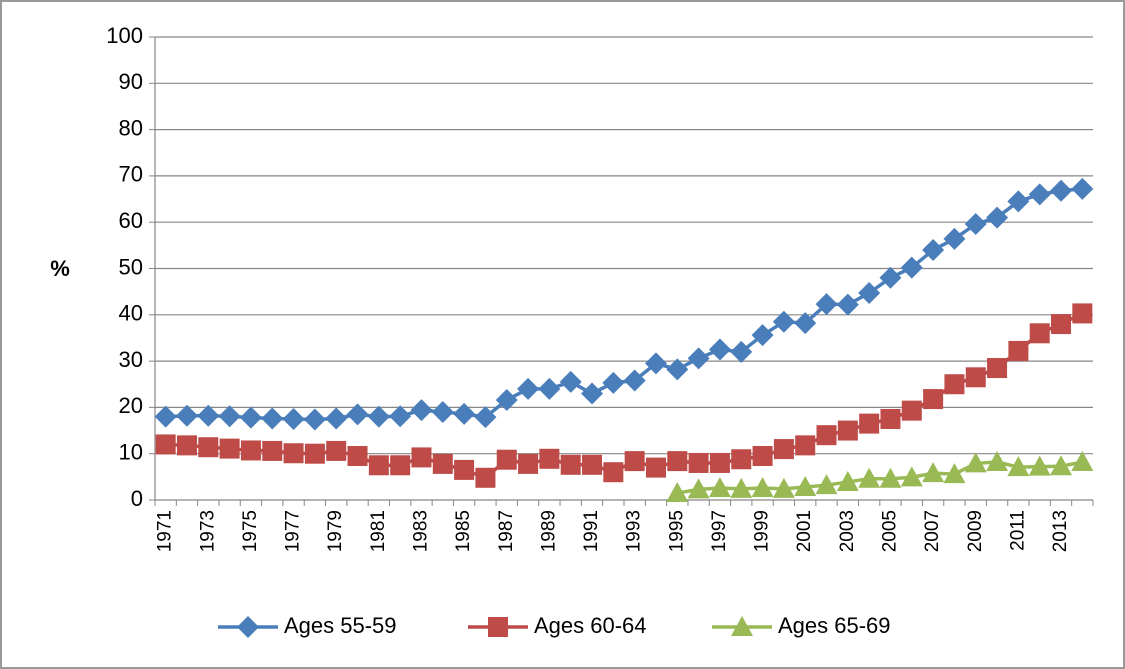  I want to click on x-tick-label: 2011, so click(1017, 530).